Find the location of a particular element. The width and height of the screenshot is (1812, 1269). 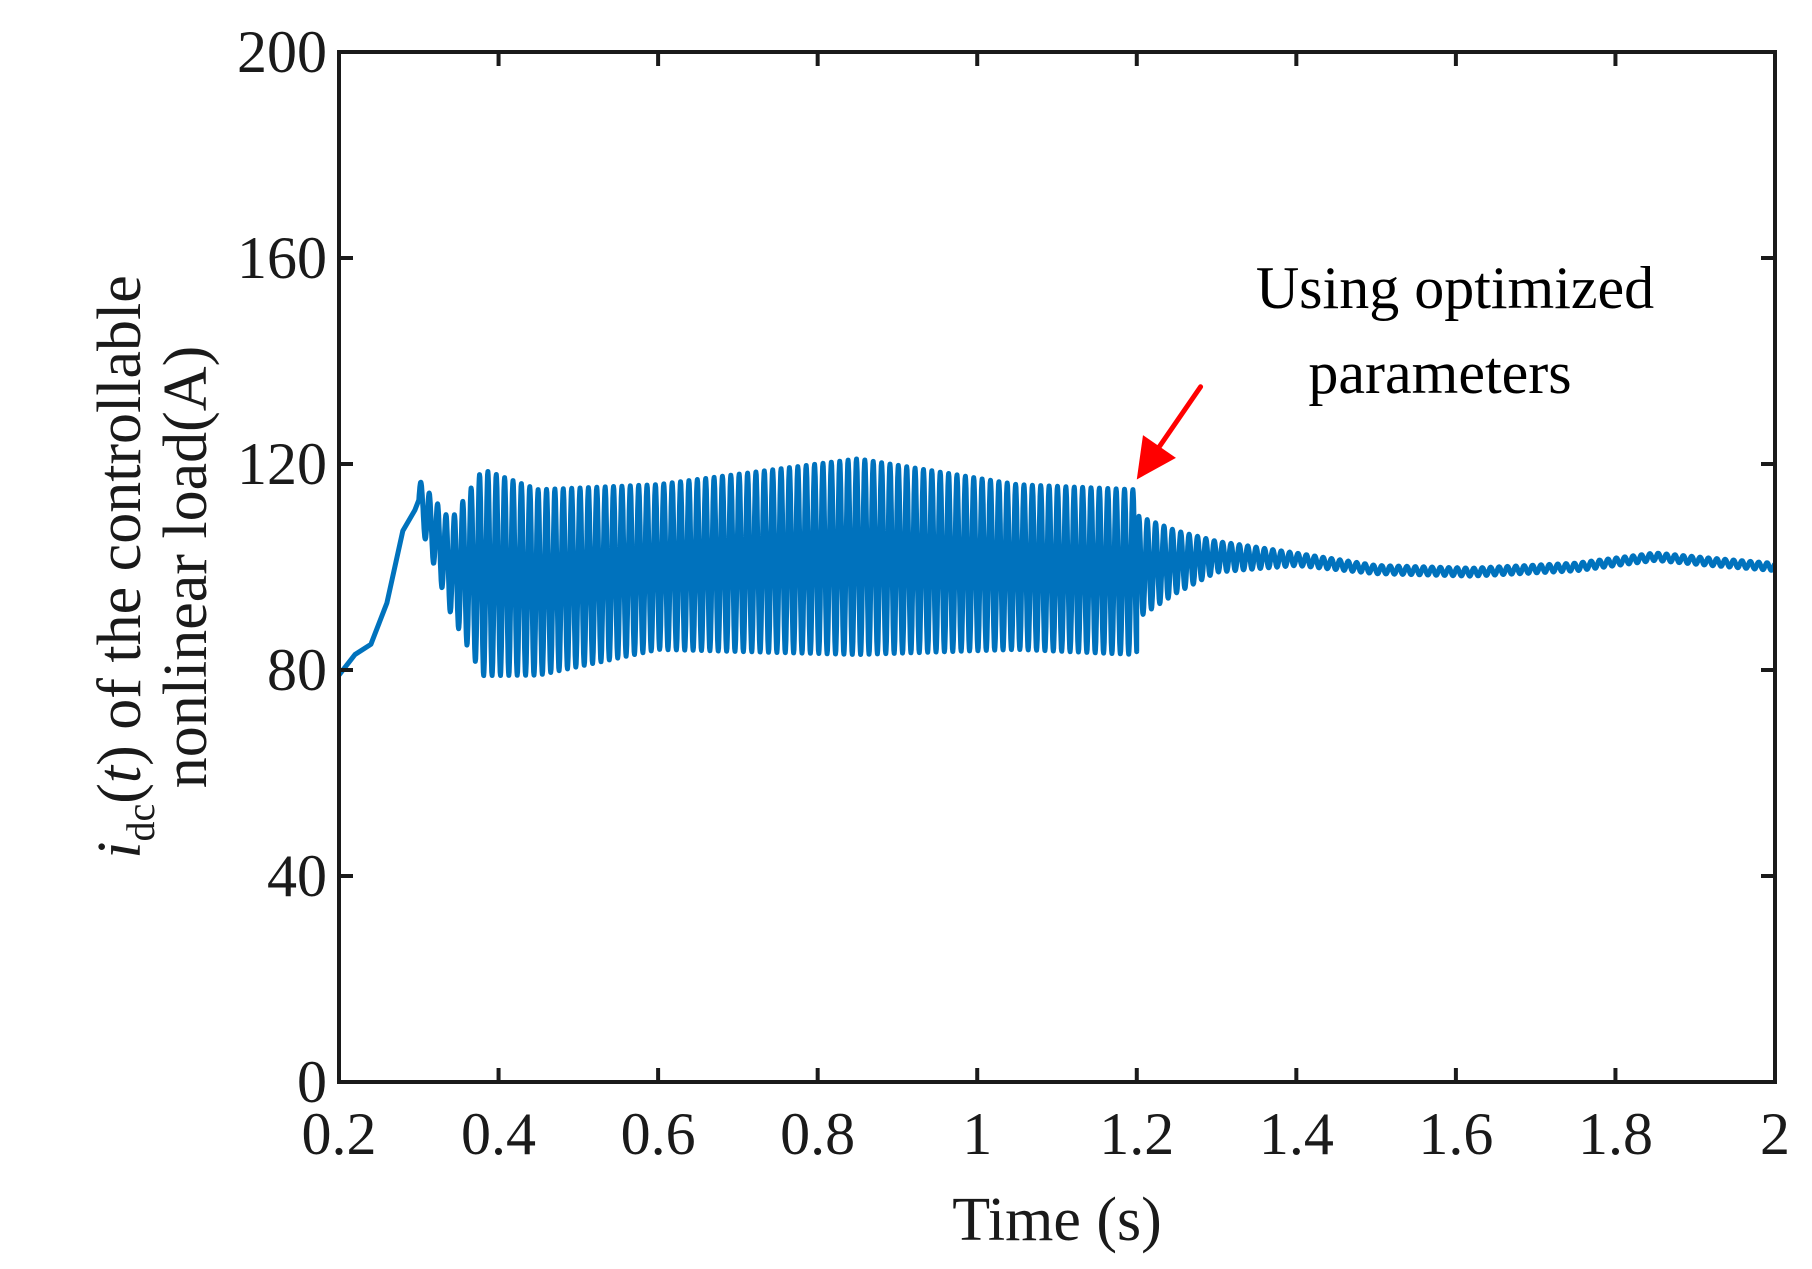

y-label-close-paren: ) is located at coordinates (120, 755).